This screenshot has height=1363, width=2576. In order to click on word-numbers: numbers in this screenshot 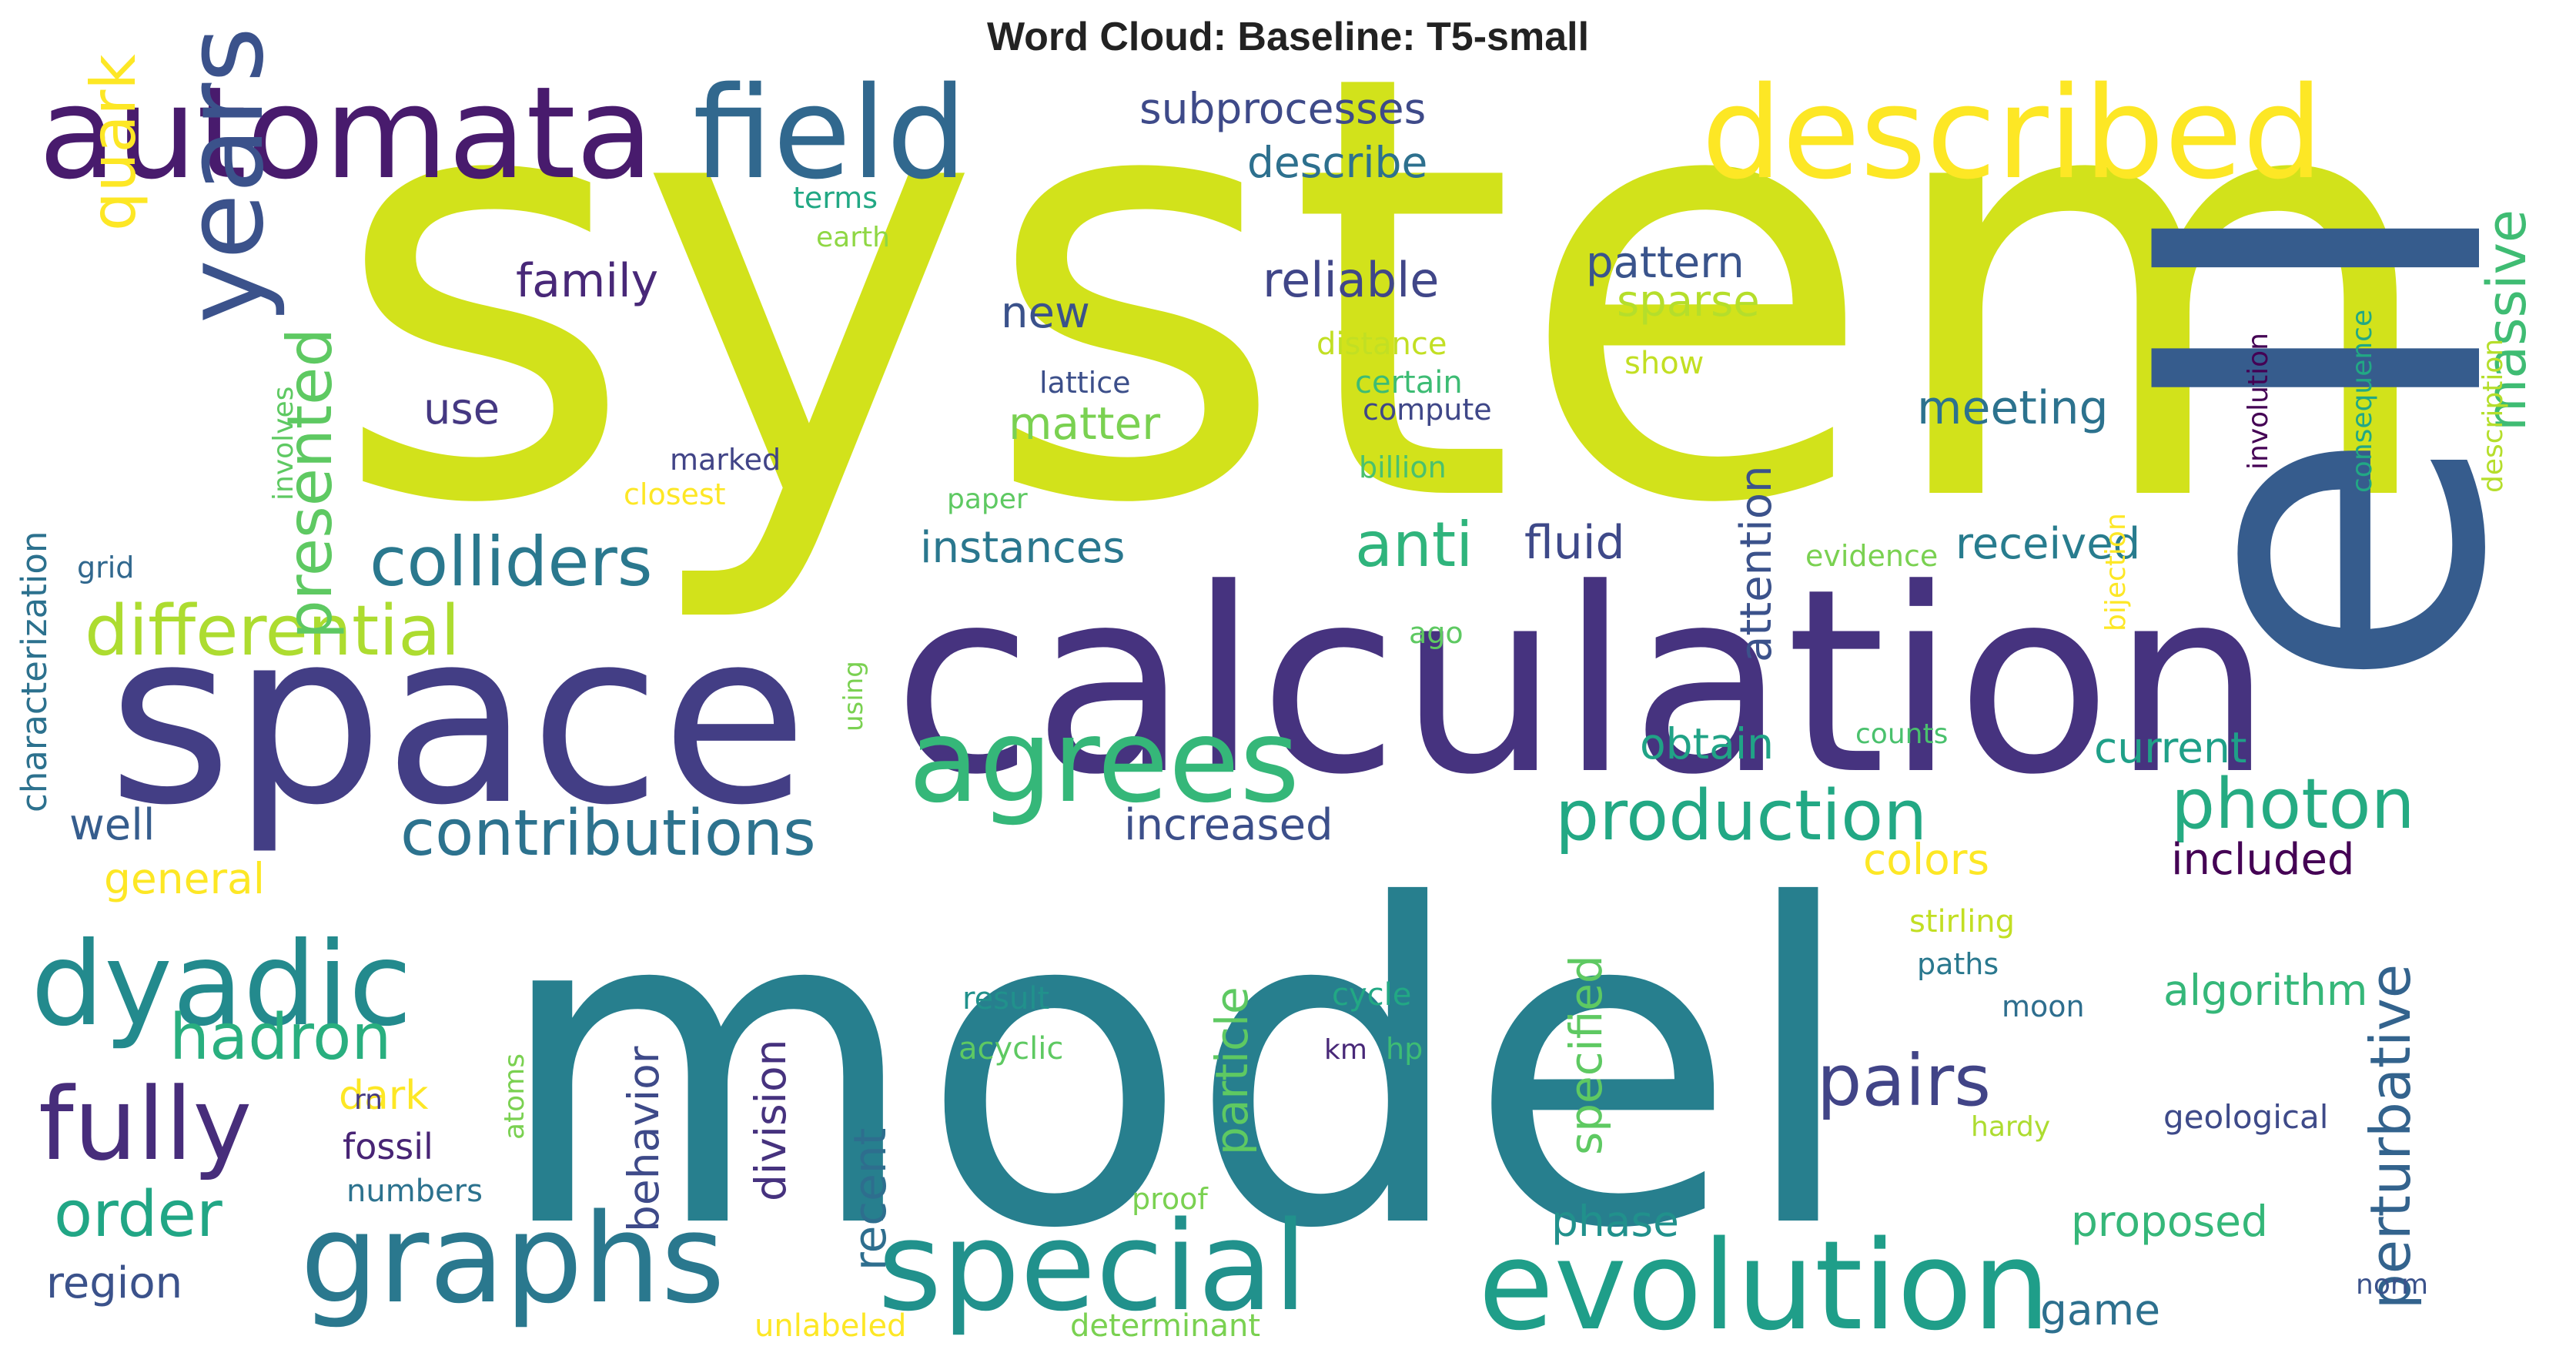, I will do `click(414, 1191)`.